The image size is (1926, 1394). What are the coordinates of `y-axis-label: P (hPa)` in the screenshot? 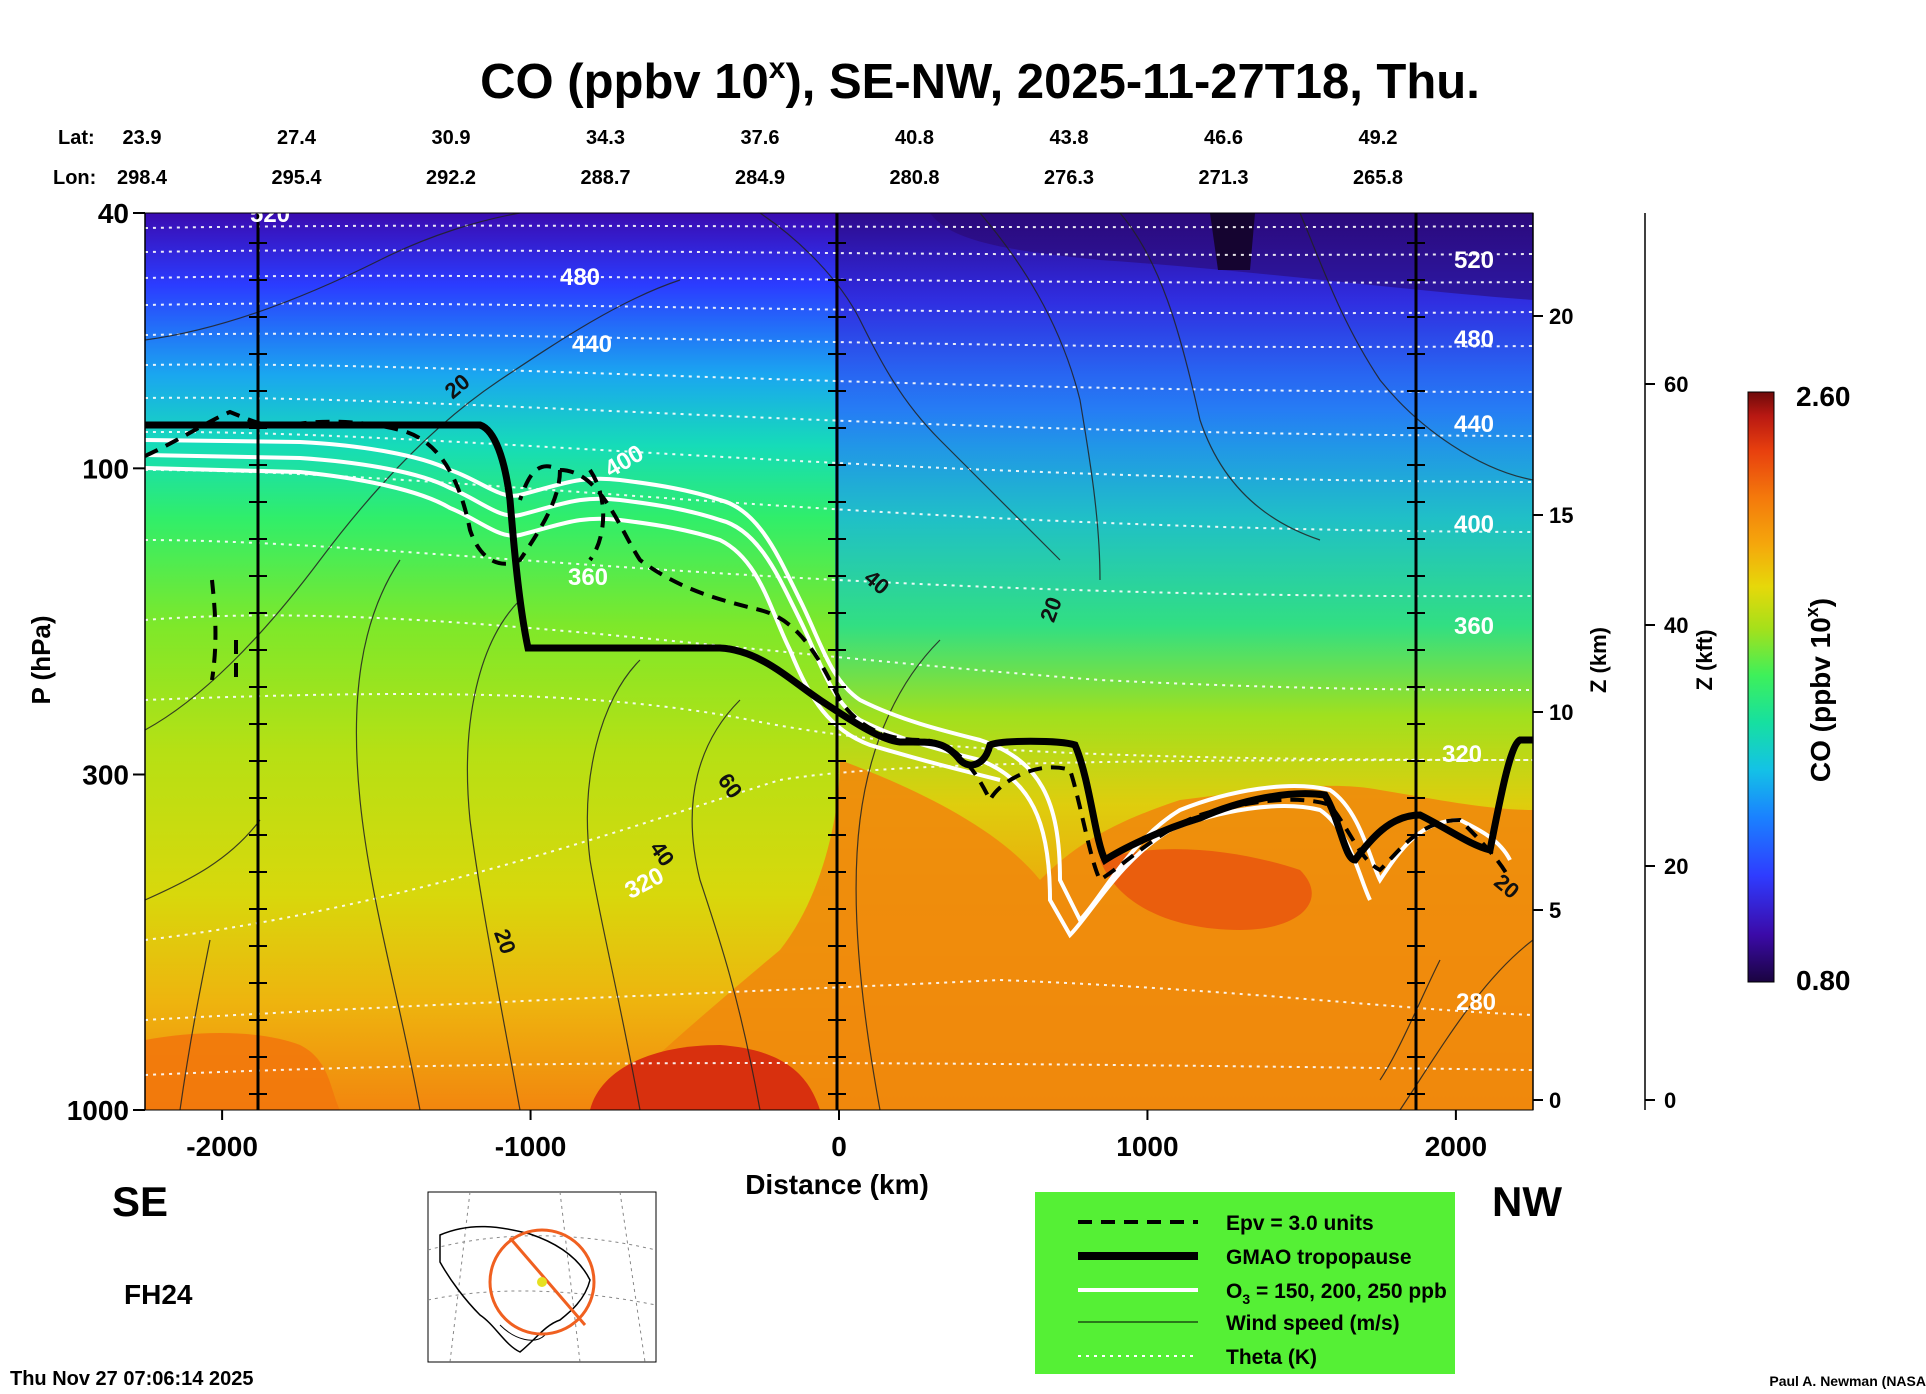 It's located at (41, 659).